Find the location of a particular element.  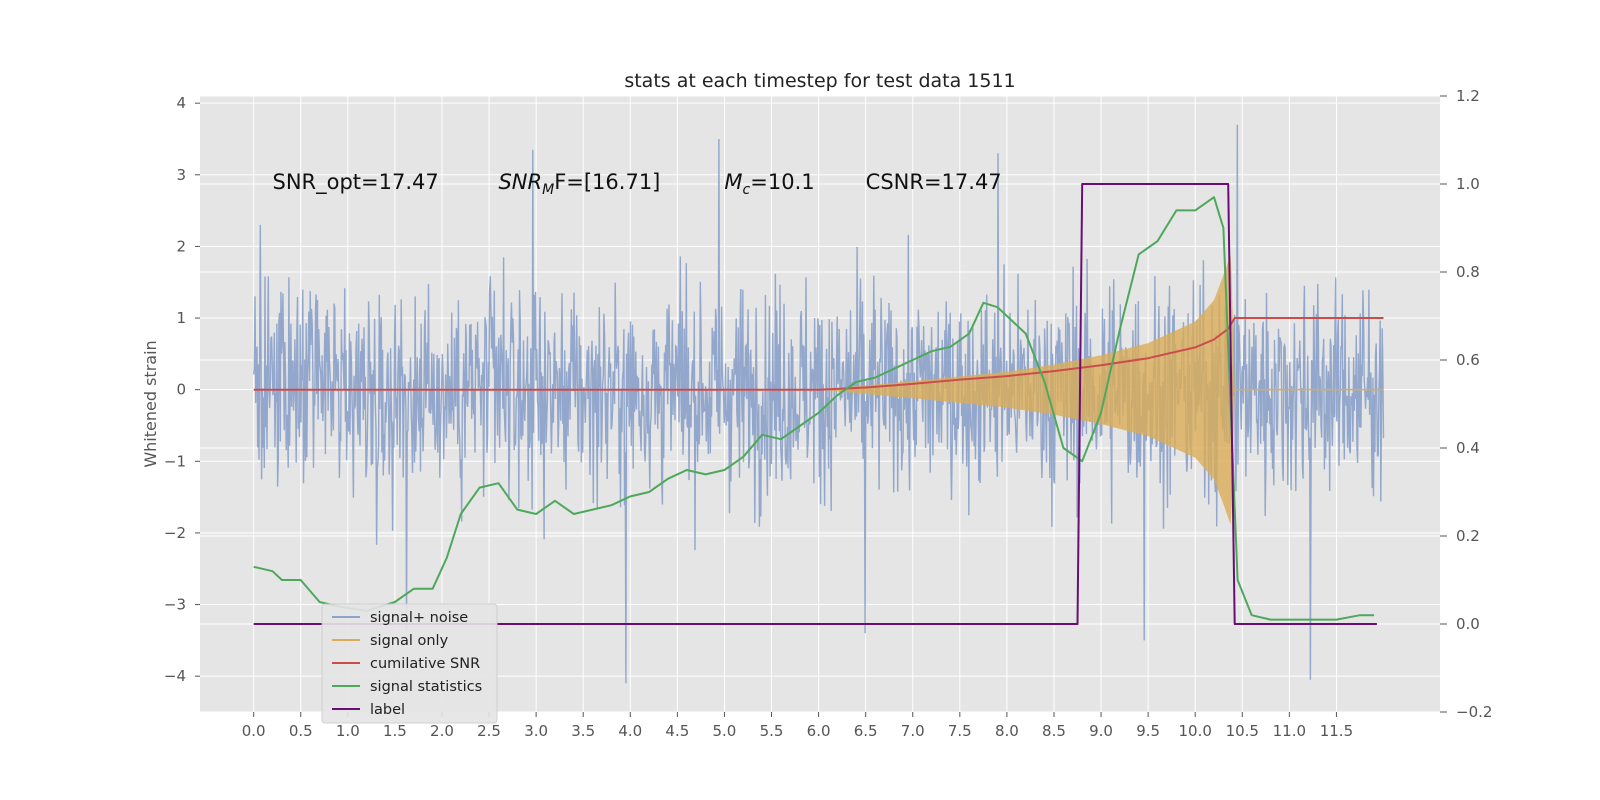

x-tick-label: 10.0 is located at coordinates (1194, 731).